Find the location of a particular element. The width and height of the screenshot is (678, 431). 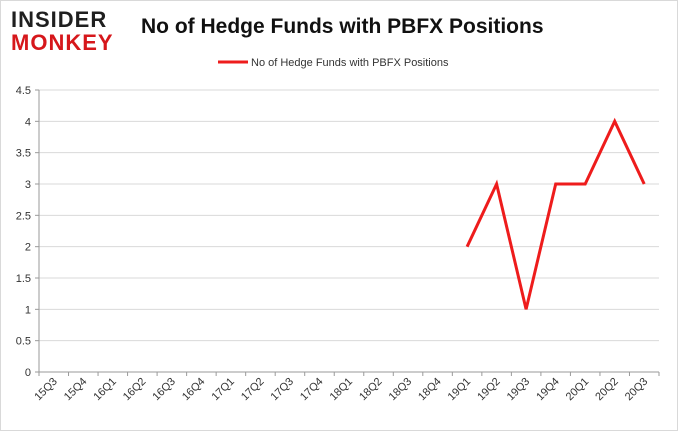

x-tick-label: 17Q3 is located at coordinates (283, 390).